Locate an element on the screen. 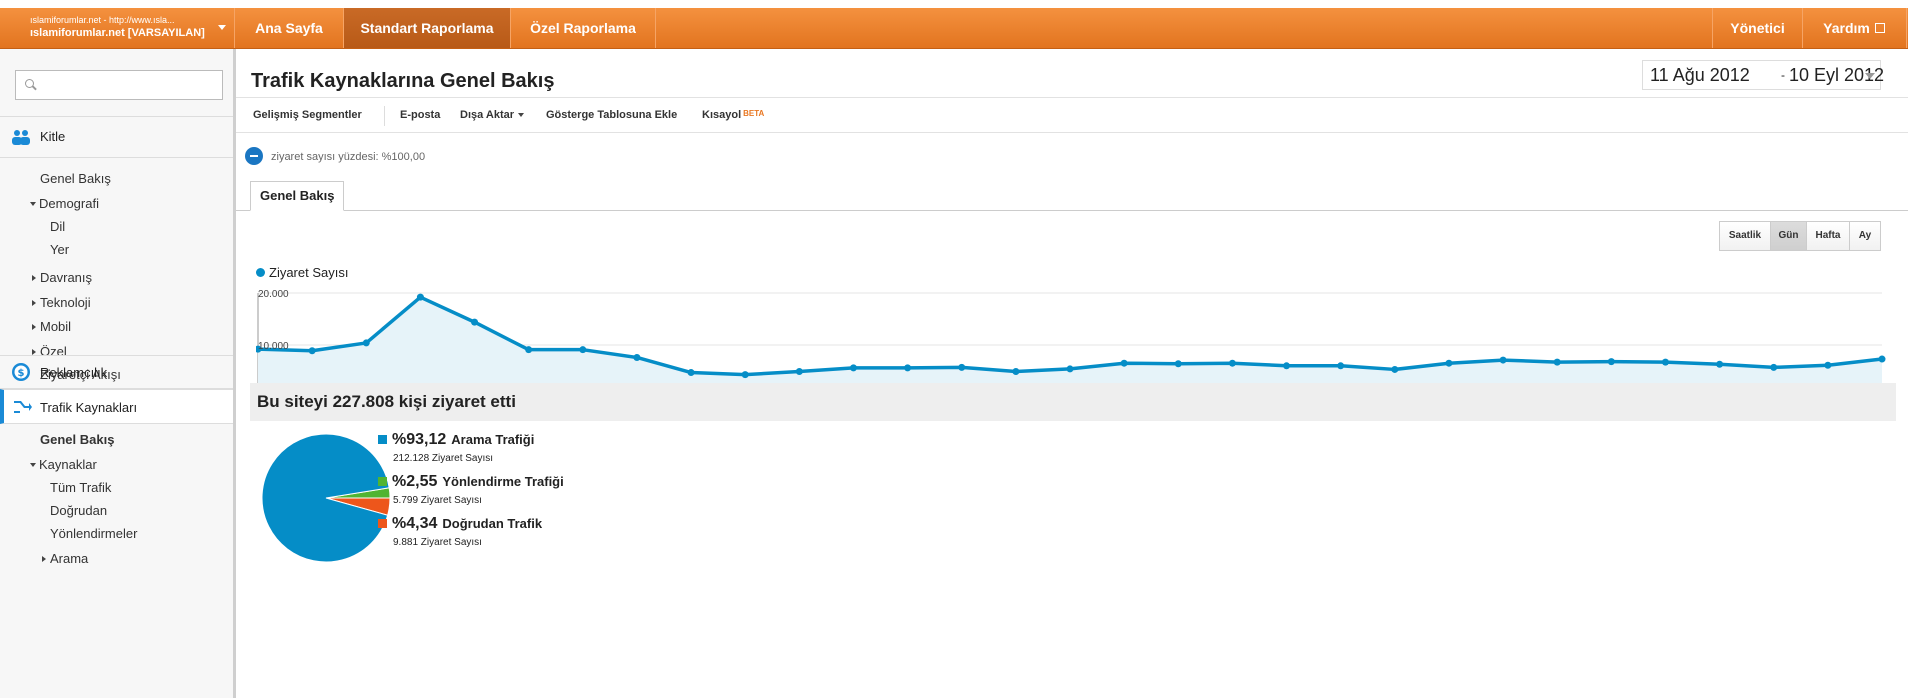 The width and height of the screenshot is (1908, 698). legend-percent: %93,12 is located at coordinates (419, 439).